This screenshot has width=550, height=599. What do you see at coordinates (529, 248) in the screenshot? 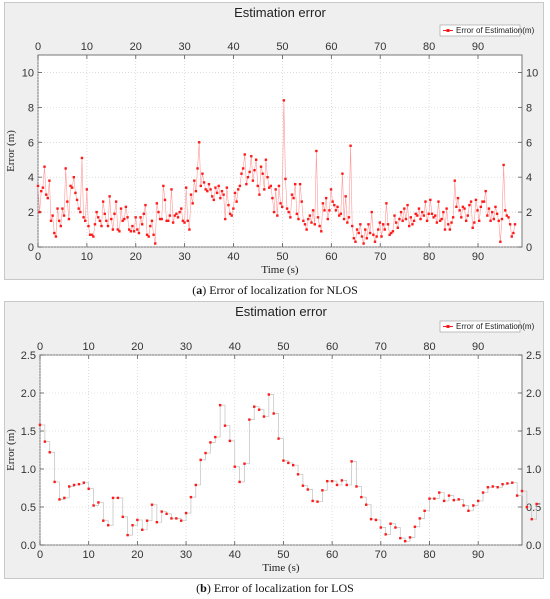
I see `y-tick-label-right: 0` at bounding box center [529, 248].